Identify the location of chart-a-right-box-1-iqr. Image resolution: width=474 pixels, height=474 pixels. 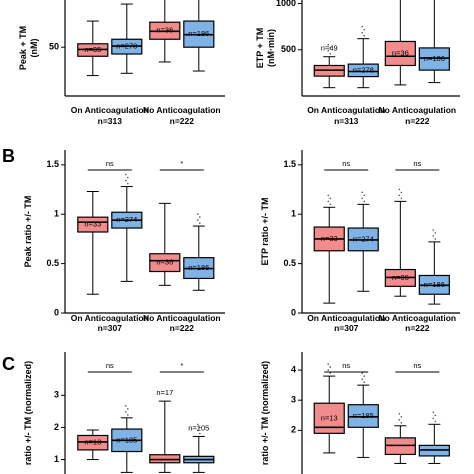
(363, 70).